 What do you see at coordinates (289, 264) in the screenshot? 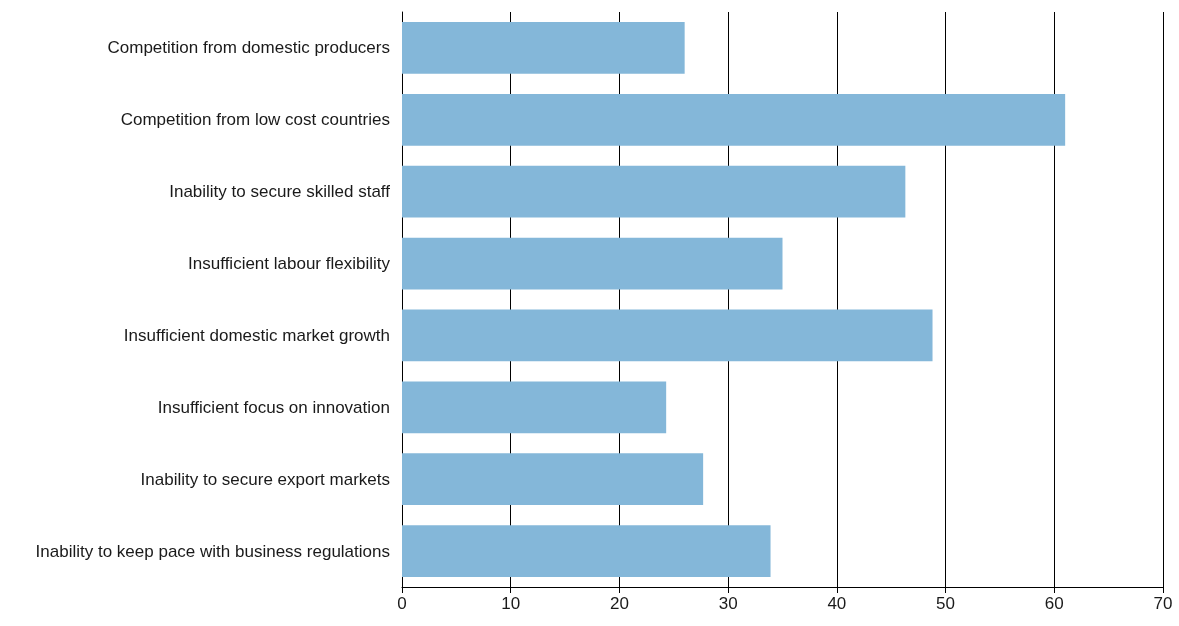
I see `y-tick-label: Insufficient labour flexibility` at bounding box center [289, 264].